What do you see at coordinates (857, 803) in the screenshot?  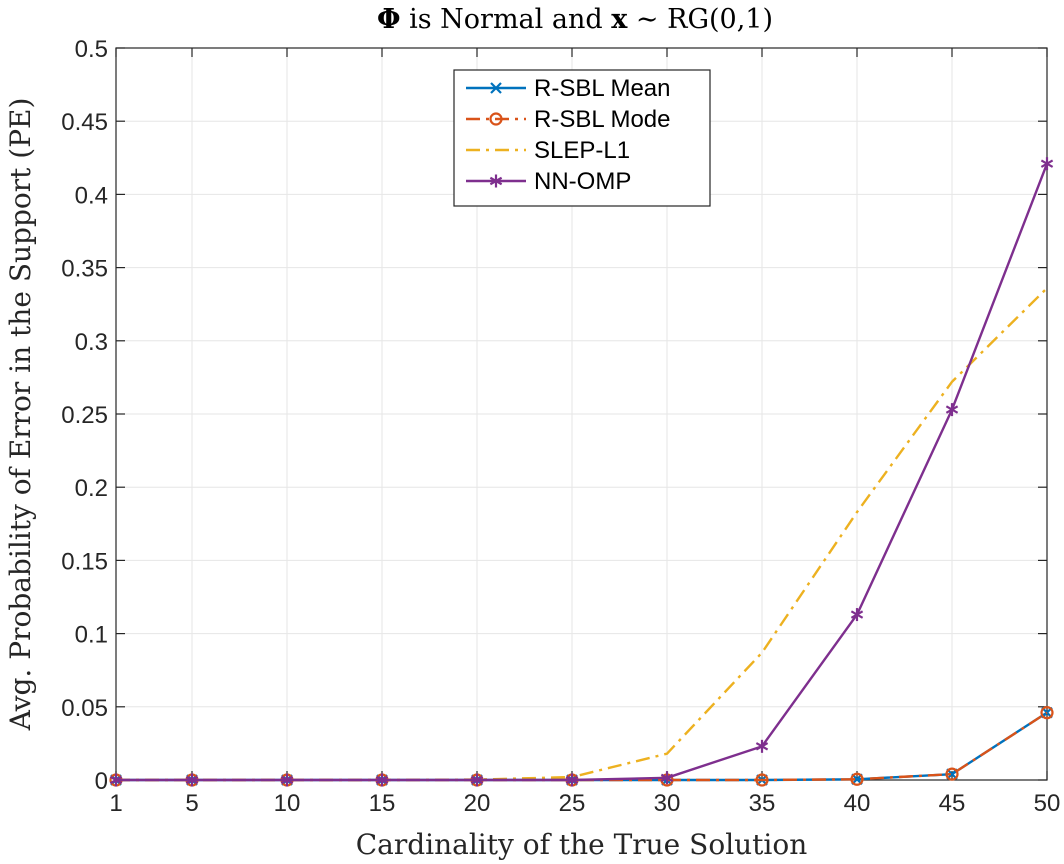 I see `x-tick-label: 40` at bounding box center [857, 803].